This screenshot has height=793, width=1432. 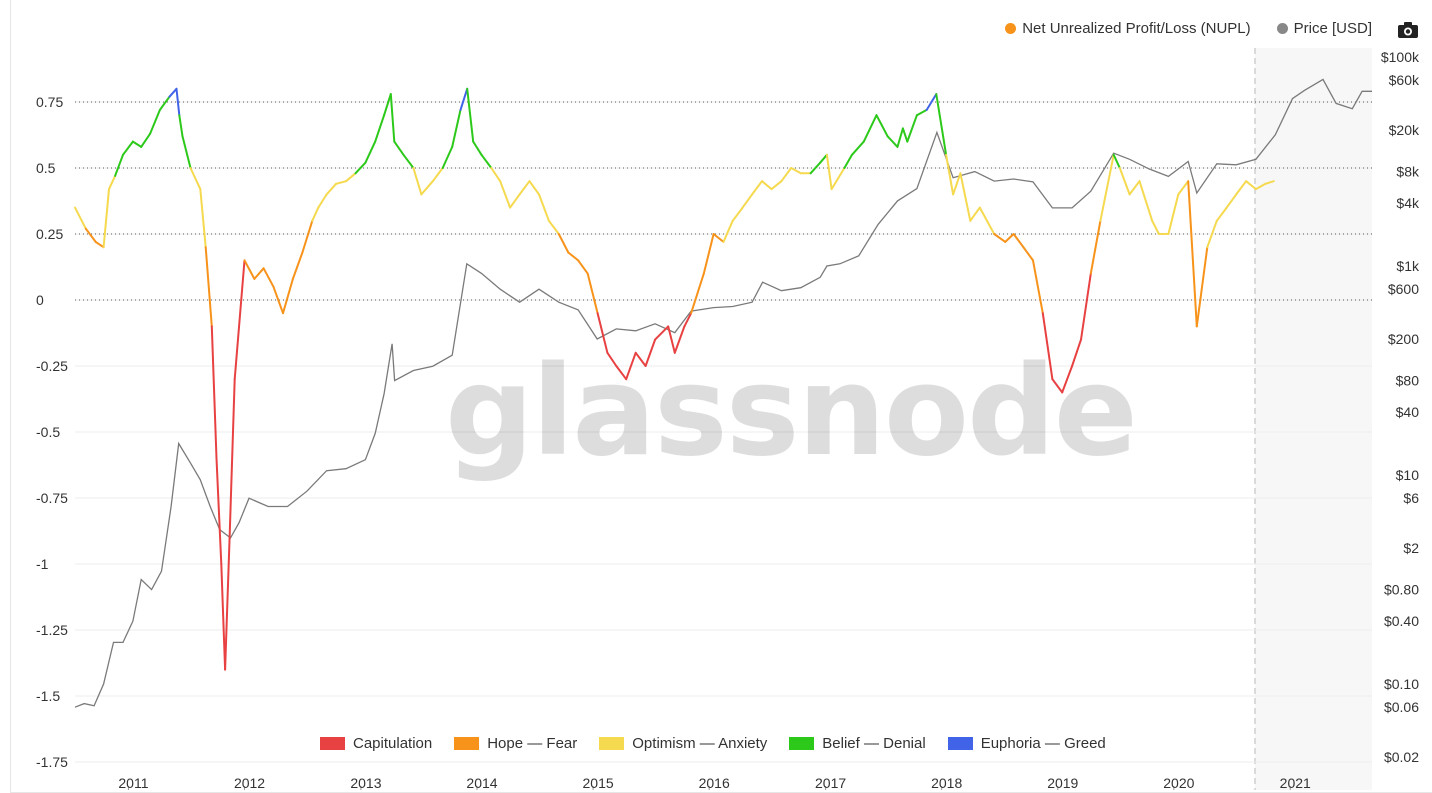 What do you see at coordinates (960, 743) in the screenshot?
I see `euphoria-greed-swatch` at bounding box center [960, 743].